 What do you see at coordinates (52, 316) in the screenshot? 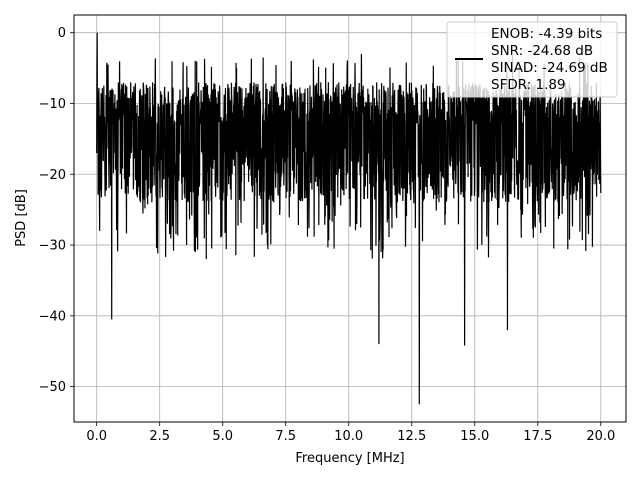
I see `y-tick-label: −40` at bounding box center [52, 316].